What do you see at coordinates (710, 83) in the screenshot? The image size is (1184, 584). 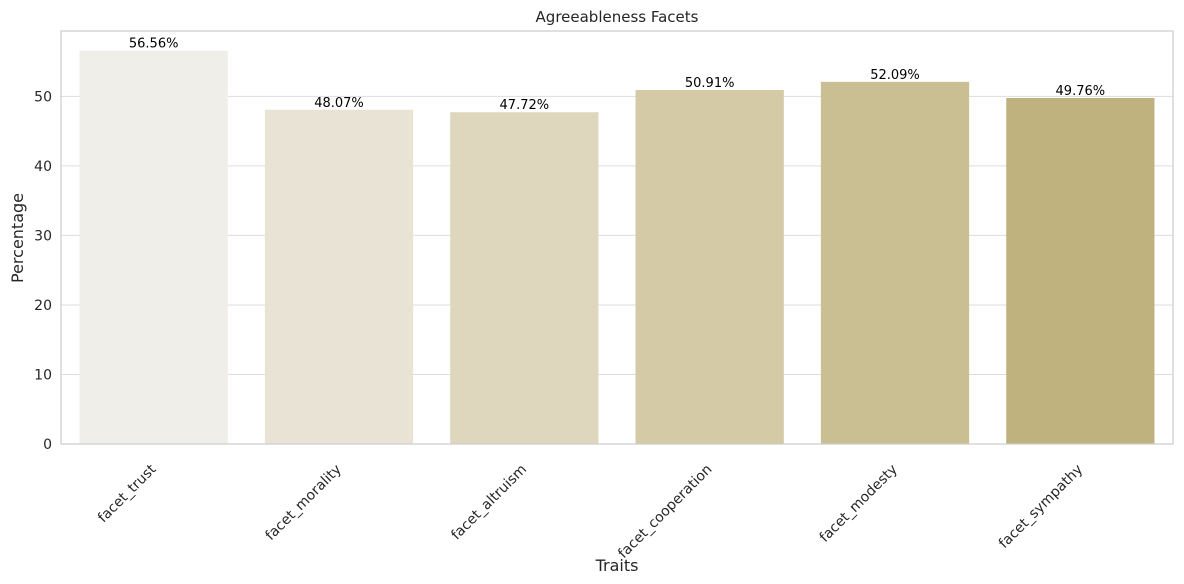 I see `data-label: 50.91%` at bounding box center [710, 83].